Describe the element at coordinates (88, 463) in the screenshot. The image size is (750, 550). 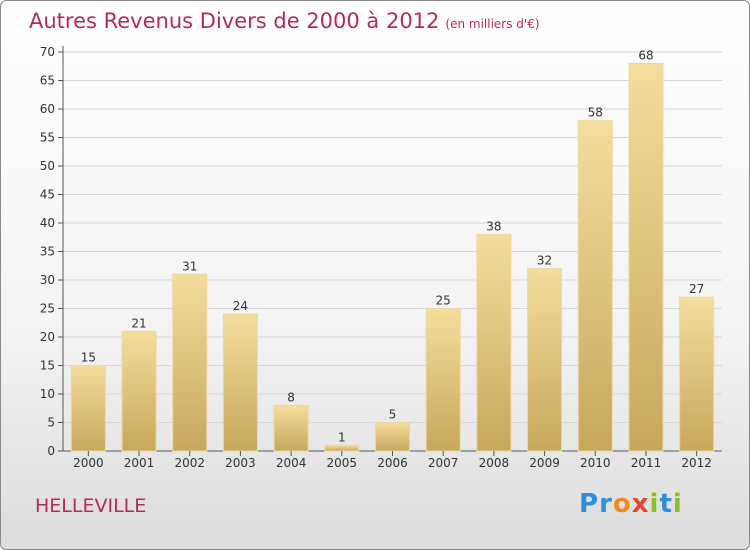
I see `x-tick-label: 2000` at that location.